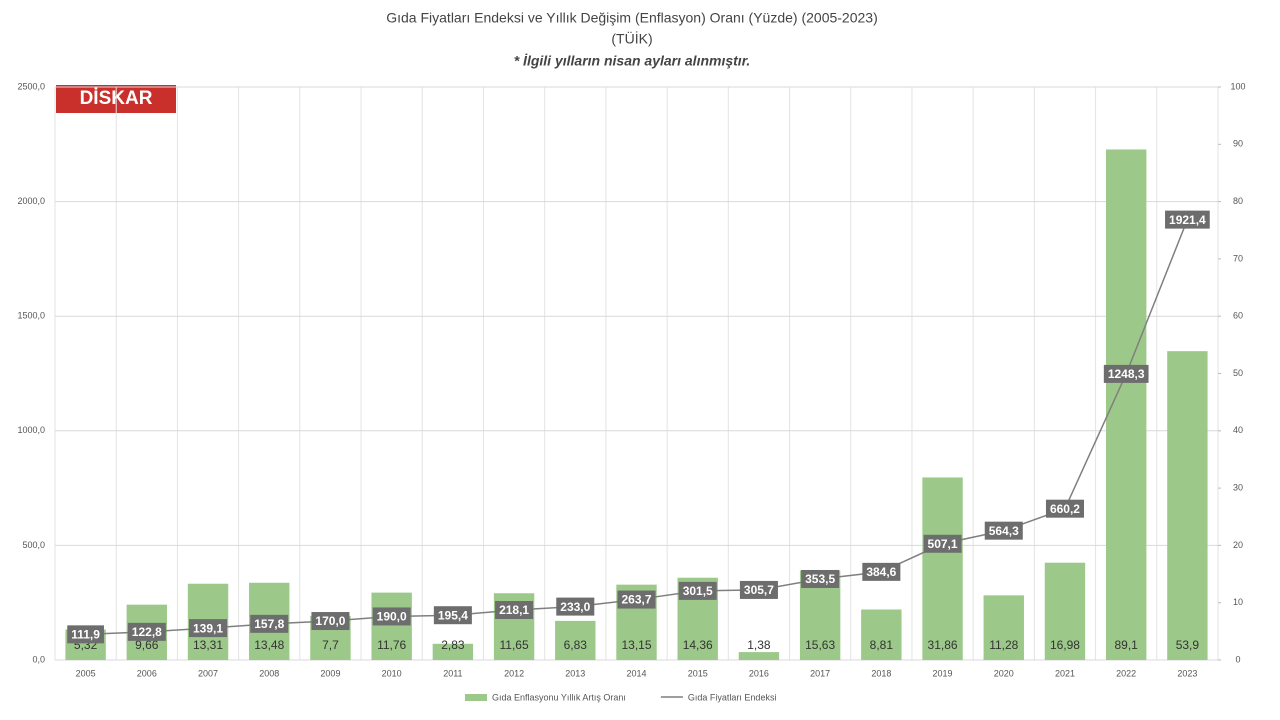 This screenshot has width=1280, height=720. Describe the element at coordinates (514, 645) in the screenshot. I see `bar-label: 11,65` at that location.